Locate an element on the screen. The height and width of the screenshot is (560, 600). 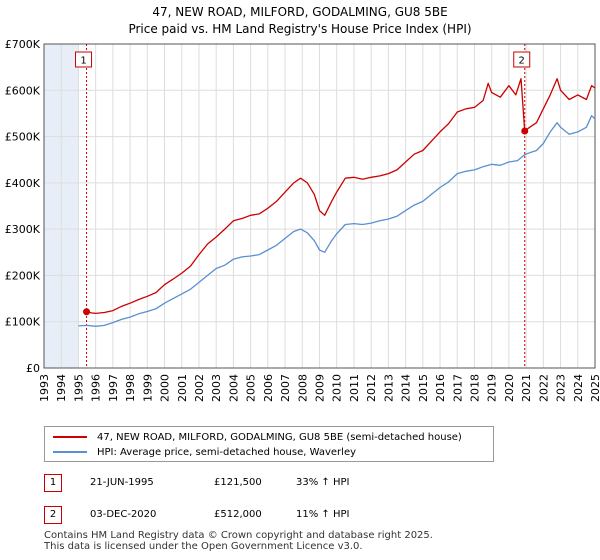
y-tick-label: £200K is located at coordinates (23, 275).